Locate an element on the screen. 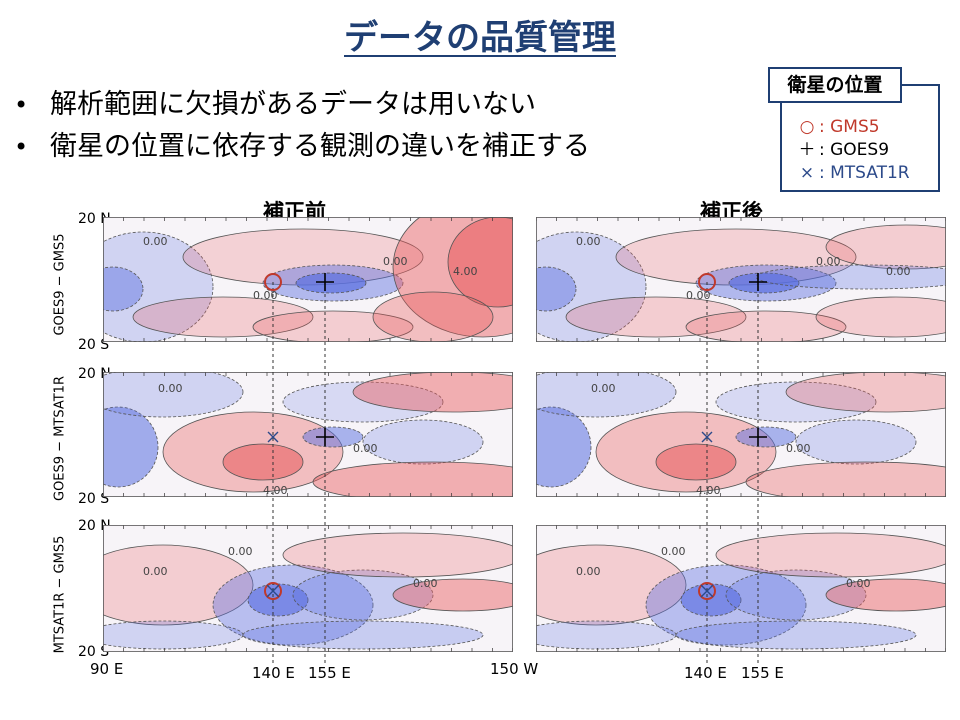  row-label-goes9-gms5: GOES9 − GMS5 is located at coordinates (60, 284).